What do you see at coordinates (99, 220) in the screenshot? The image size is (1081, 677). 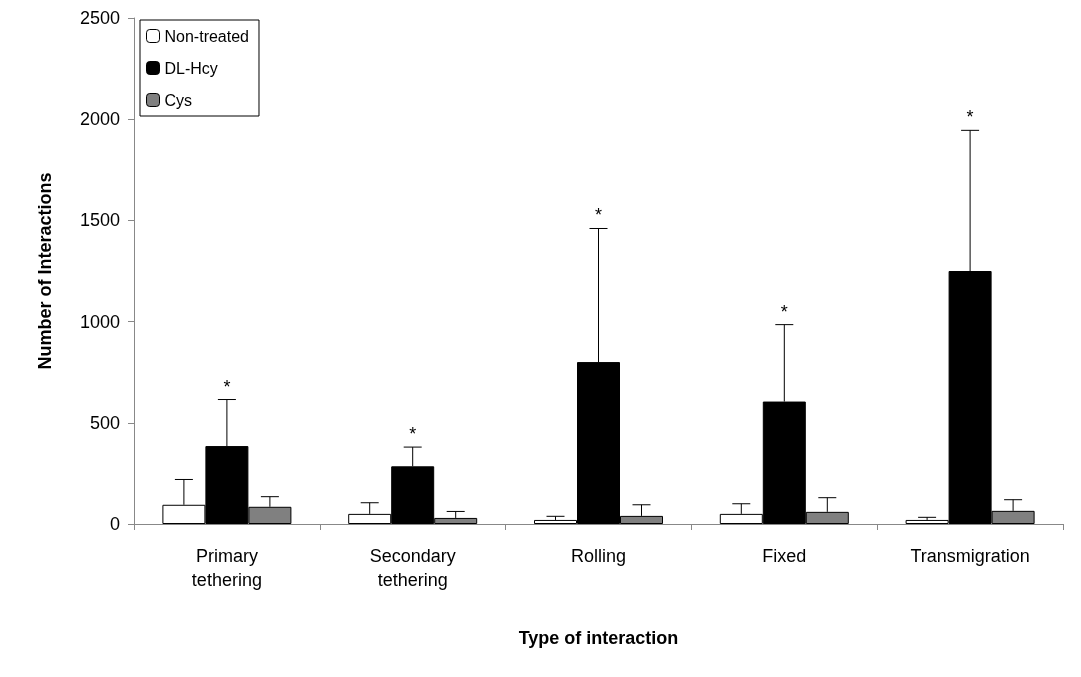 I see `y-tick-label: 1500` at bounding box center [99, 220].